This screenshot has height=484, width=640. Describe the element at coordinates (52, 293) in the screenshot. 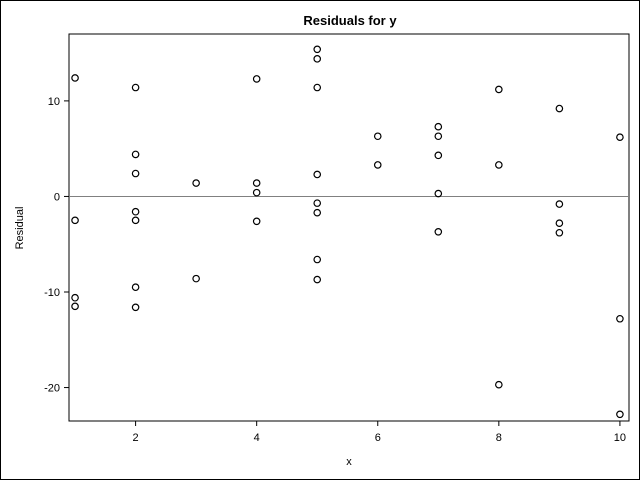

I see `y-tick-label: -10` at that location.